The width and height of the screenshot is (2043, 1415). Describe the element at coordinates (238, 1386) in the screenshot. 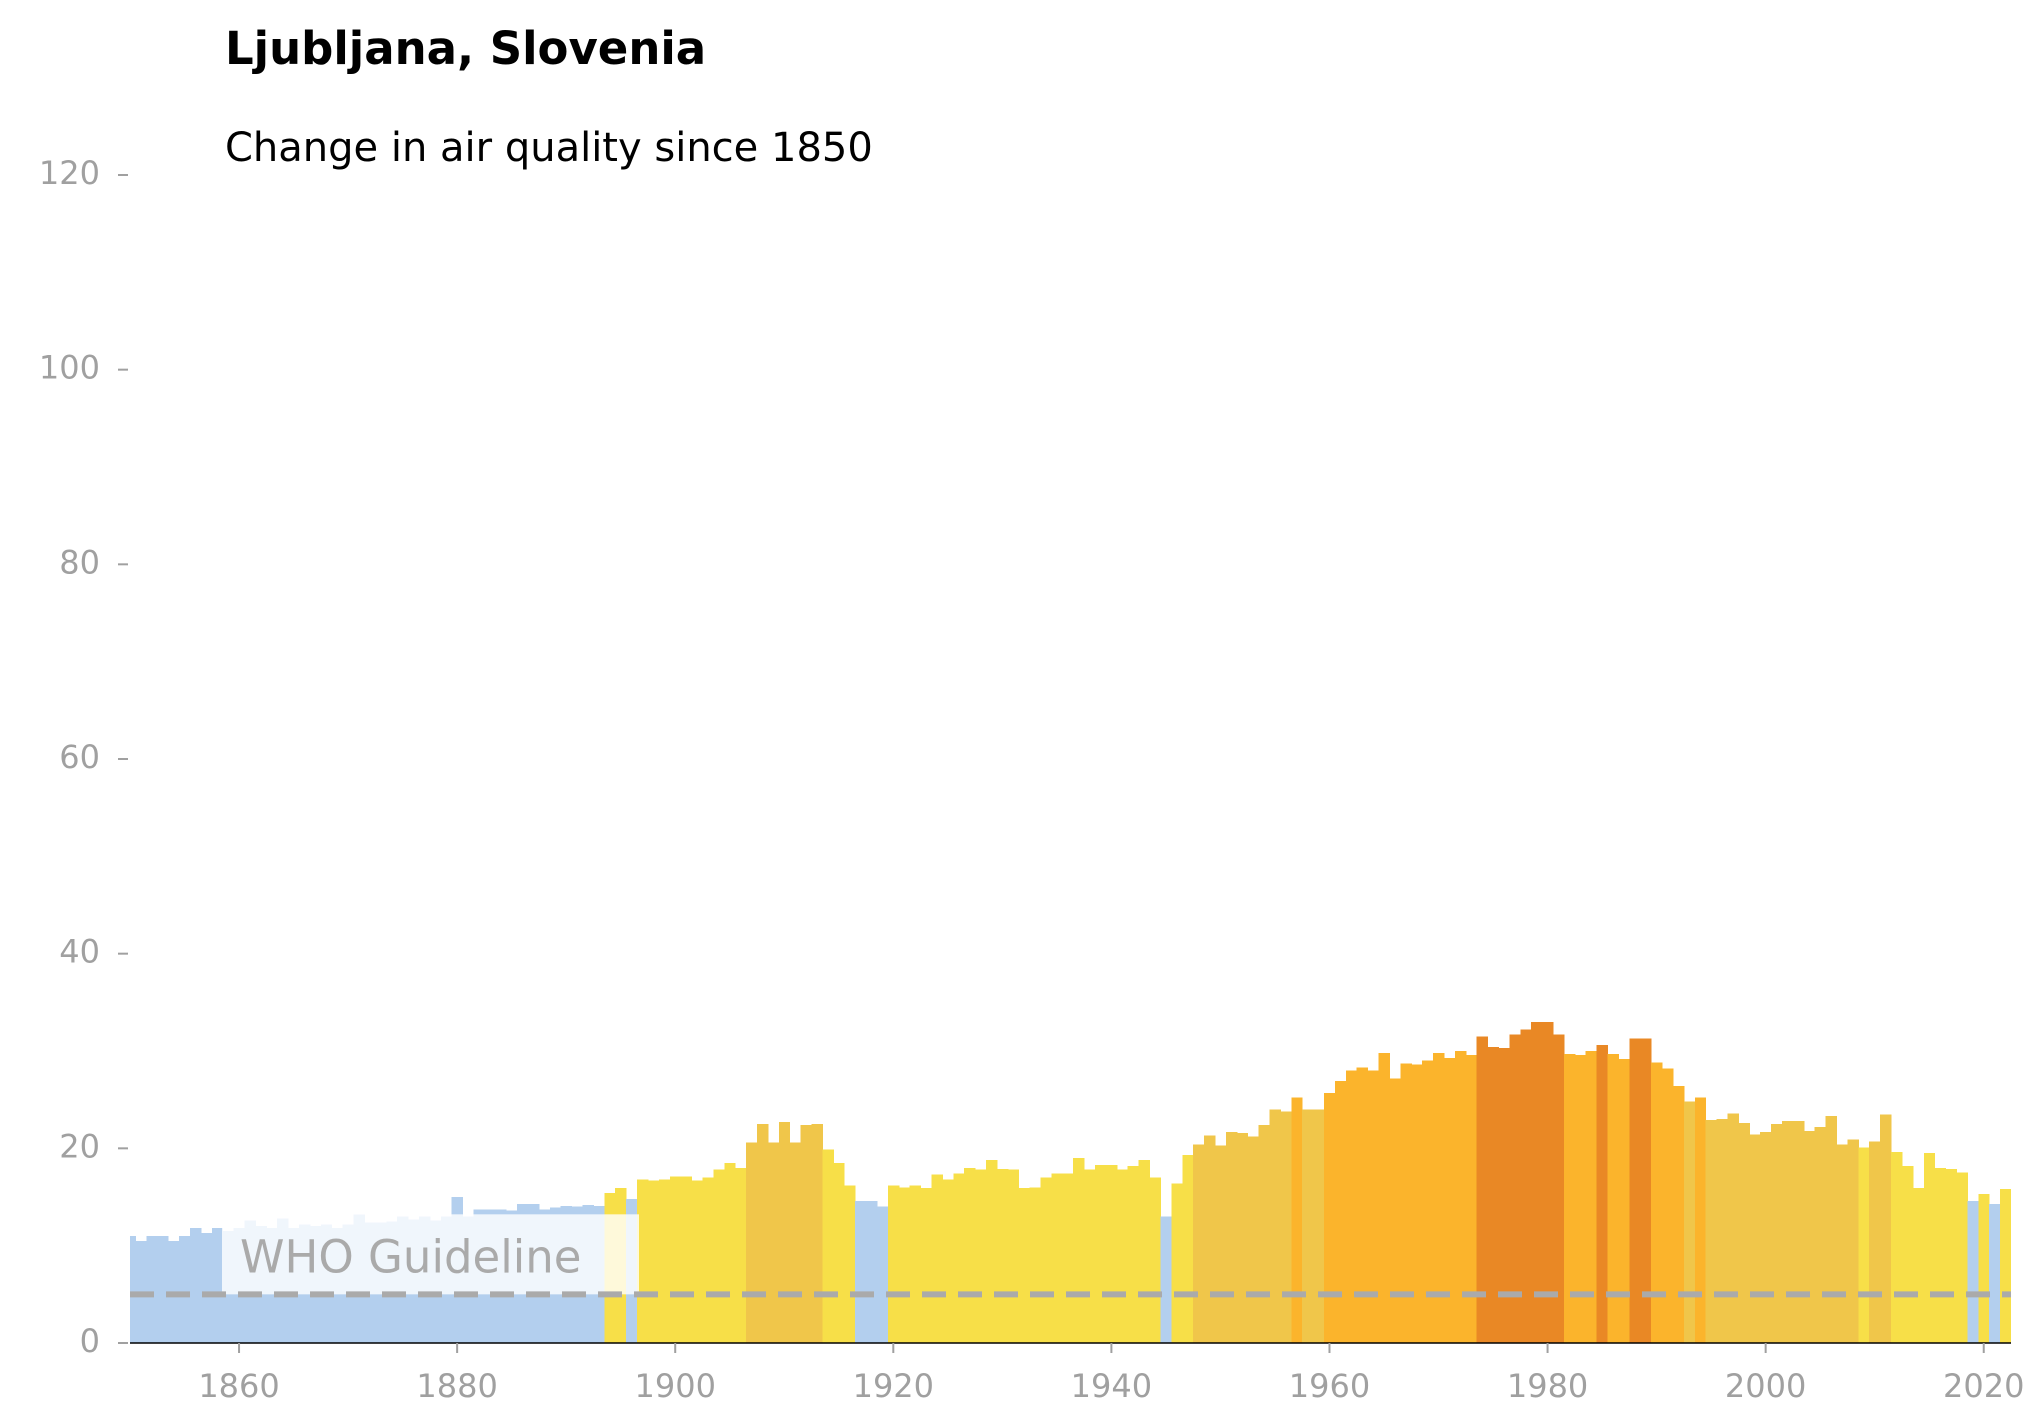

I see `x-tick-label: 1860` at that location.